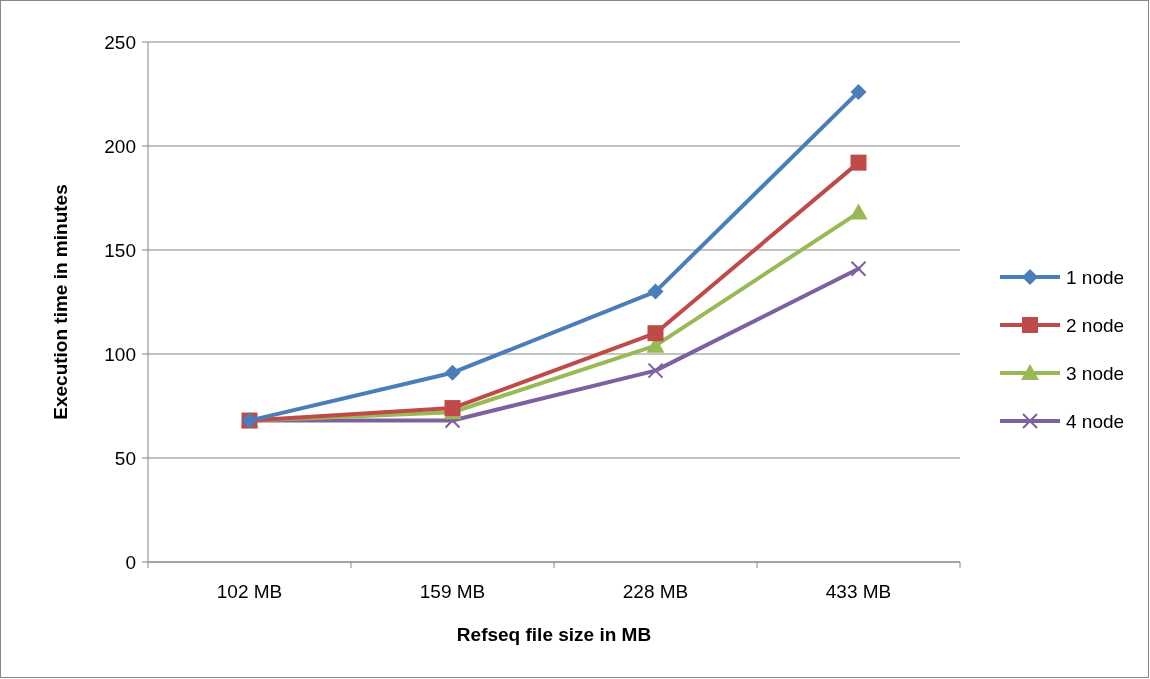 This screenshot has width=1150, height=679. What do you see at coordinates (554, 634) in the screenshot?
I see `x-axis-title: Refseq file size in MB` at bounding box center [554, 634].